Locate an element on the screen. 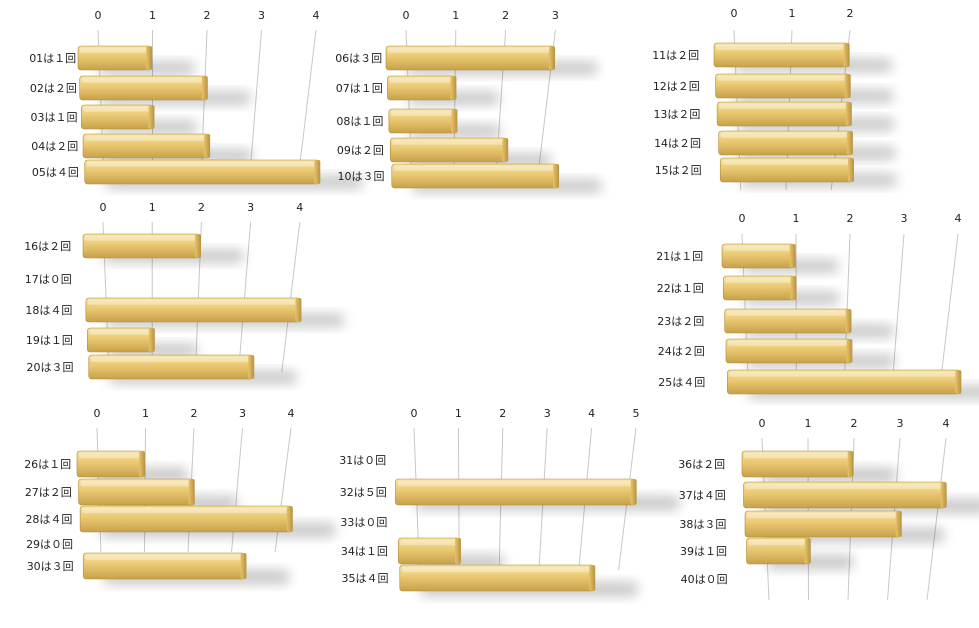 Image resolution: width=979 pixels, height=628 pixels. chart-panel-4: 0 1 2 3 4 16は２回 17は０回 18は４回 19は１回 20は３回 is located at coordinates (184, 292).